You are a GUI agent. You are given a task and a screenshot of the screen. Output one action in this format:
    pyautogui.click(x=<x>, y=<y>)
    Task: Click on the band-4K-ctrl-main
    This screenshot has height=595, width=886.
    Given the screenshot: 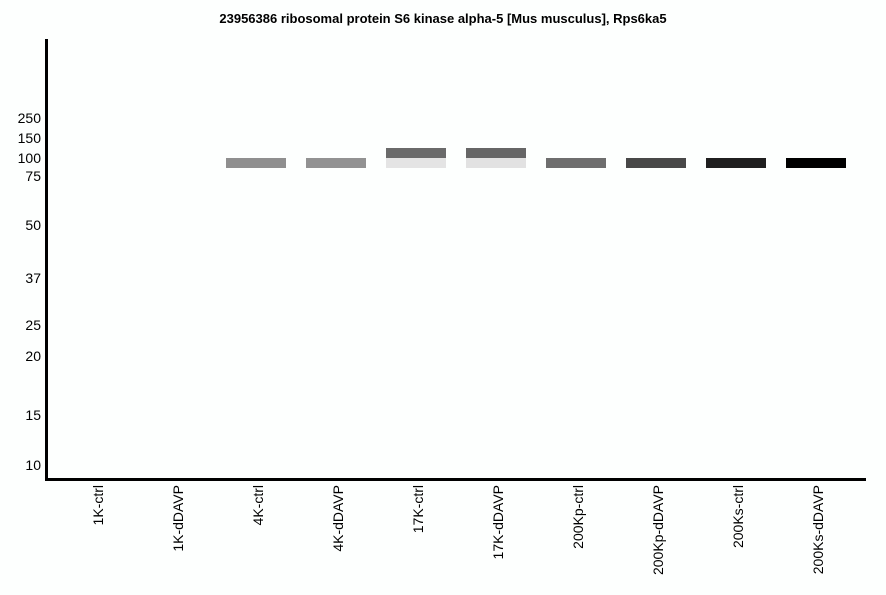 What is the action you would take?
    pyautogui.click(x=256, y=163)
    